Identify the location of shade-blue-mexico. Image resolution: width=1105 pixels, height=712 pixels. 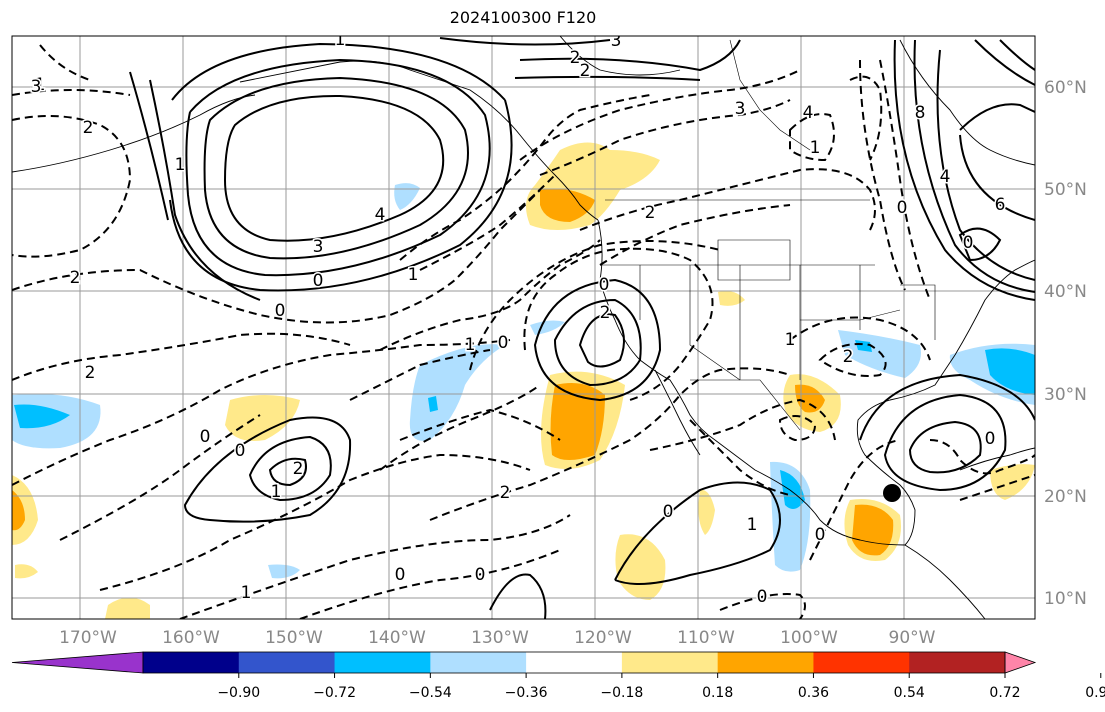
(792, 489).